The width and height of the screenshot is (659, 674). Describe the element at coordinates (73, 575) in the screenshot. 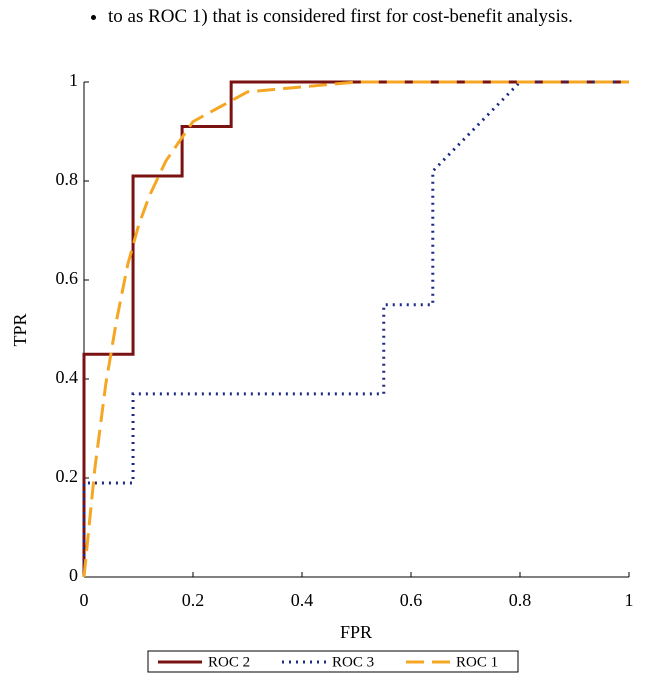

I see `y-tick-label: 0` at that location.